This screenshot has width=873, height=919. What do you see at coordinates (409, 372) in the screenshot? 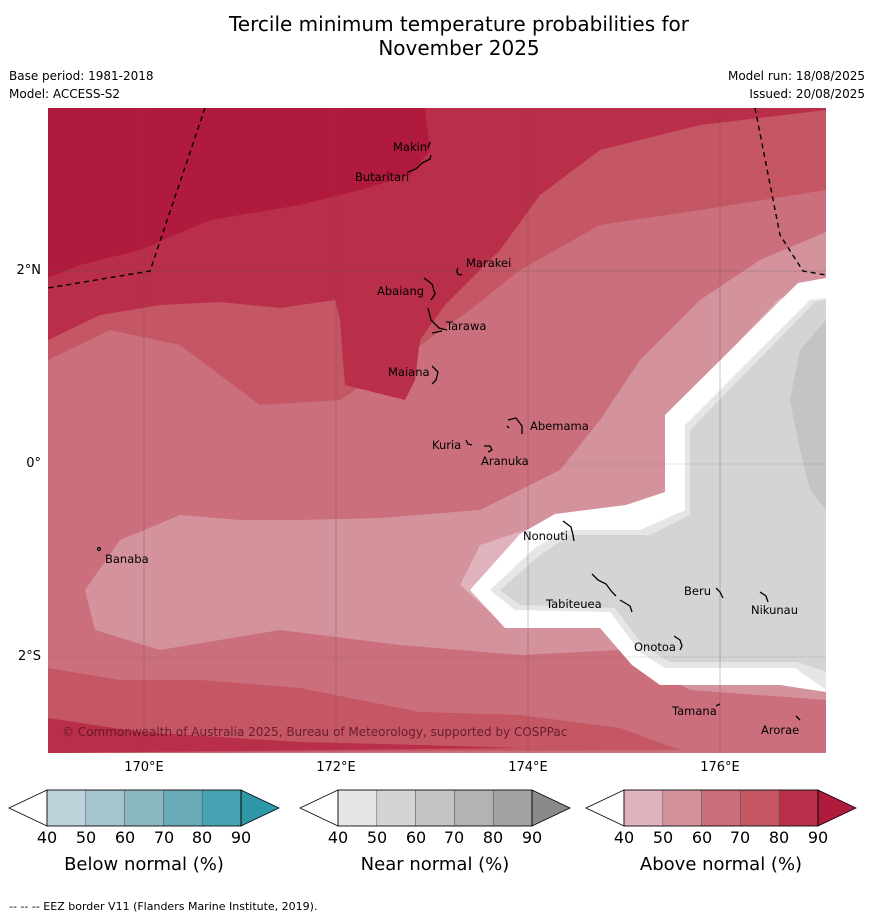
I see `label-maiana: Maiana` at bounding box center [409, 372].